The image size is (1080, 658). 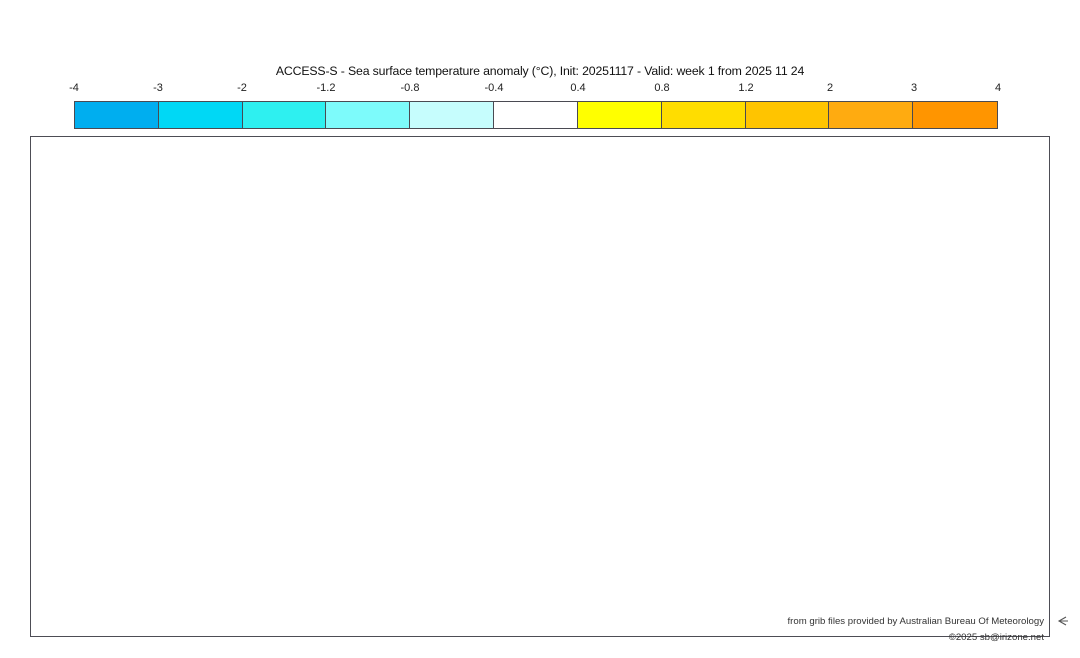 I want to click on colorbar-tick-label: -2, so click(x=242, y=88).